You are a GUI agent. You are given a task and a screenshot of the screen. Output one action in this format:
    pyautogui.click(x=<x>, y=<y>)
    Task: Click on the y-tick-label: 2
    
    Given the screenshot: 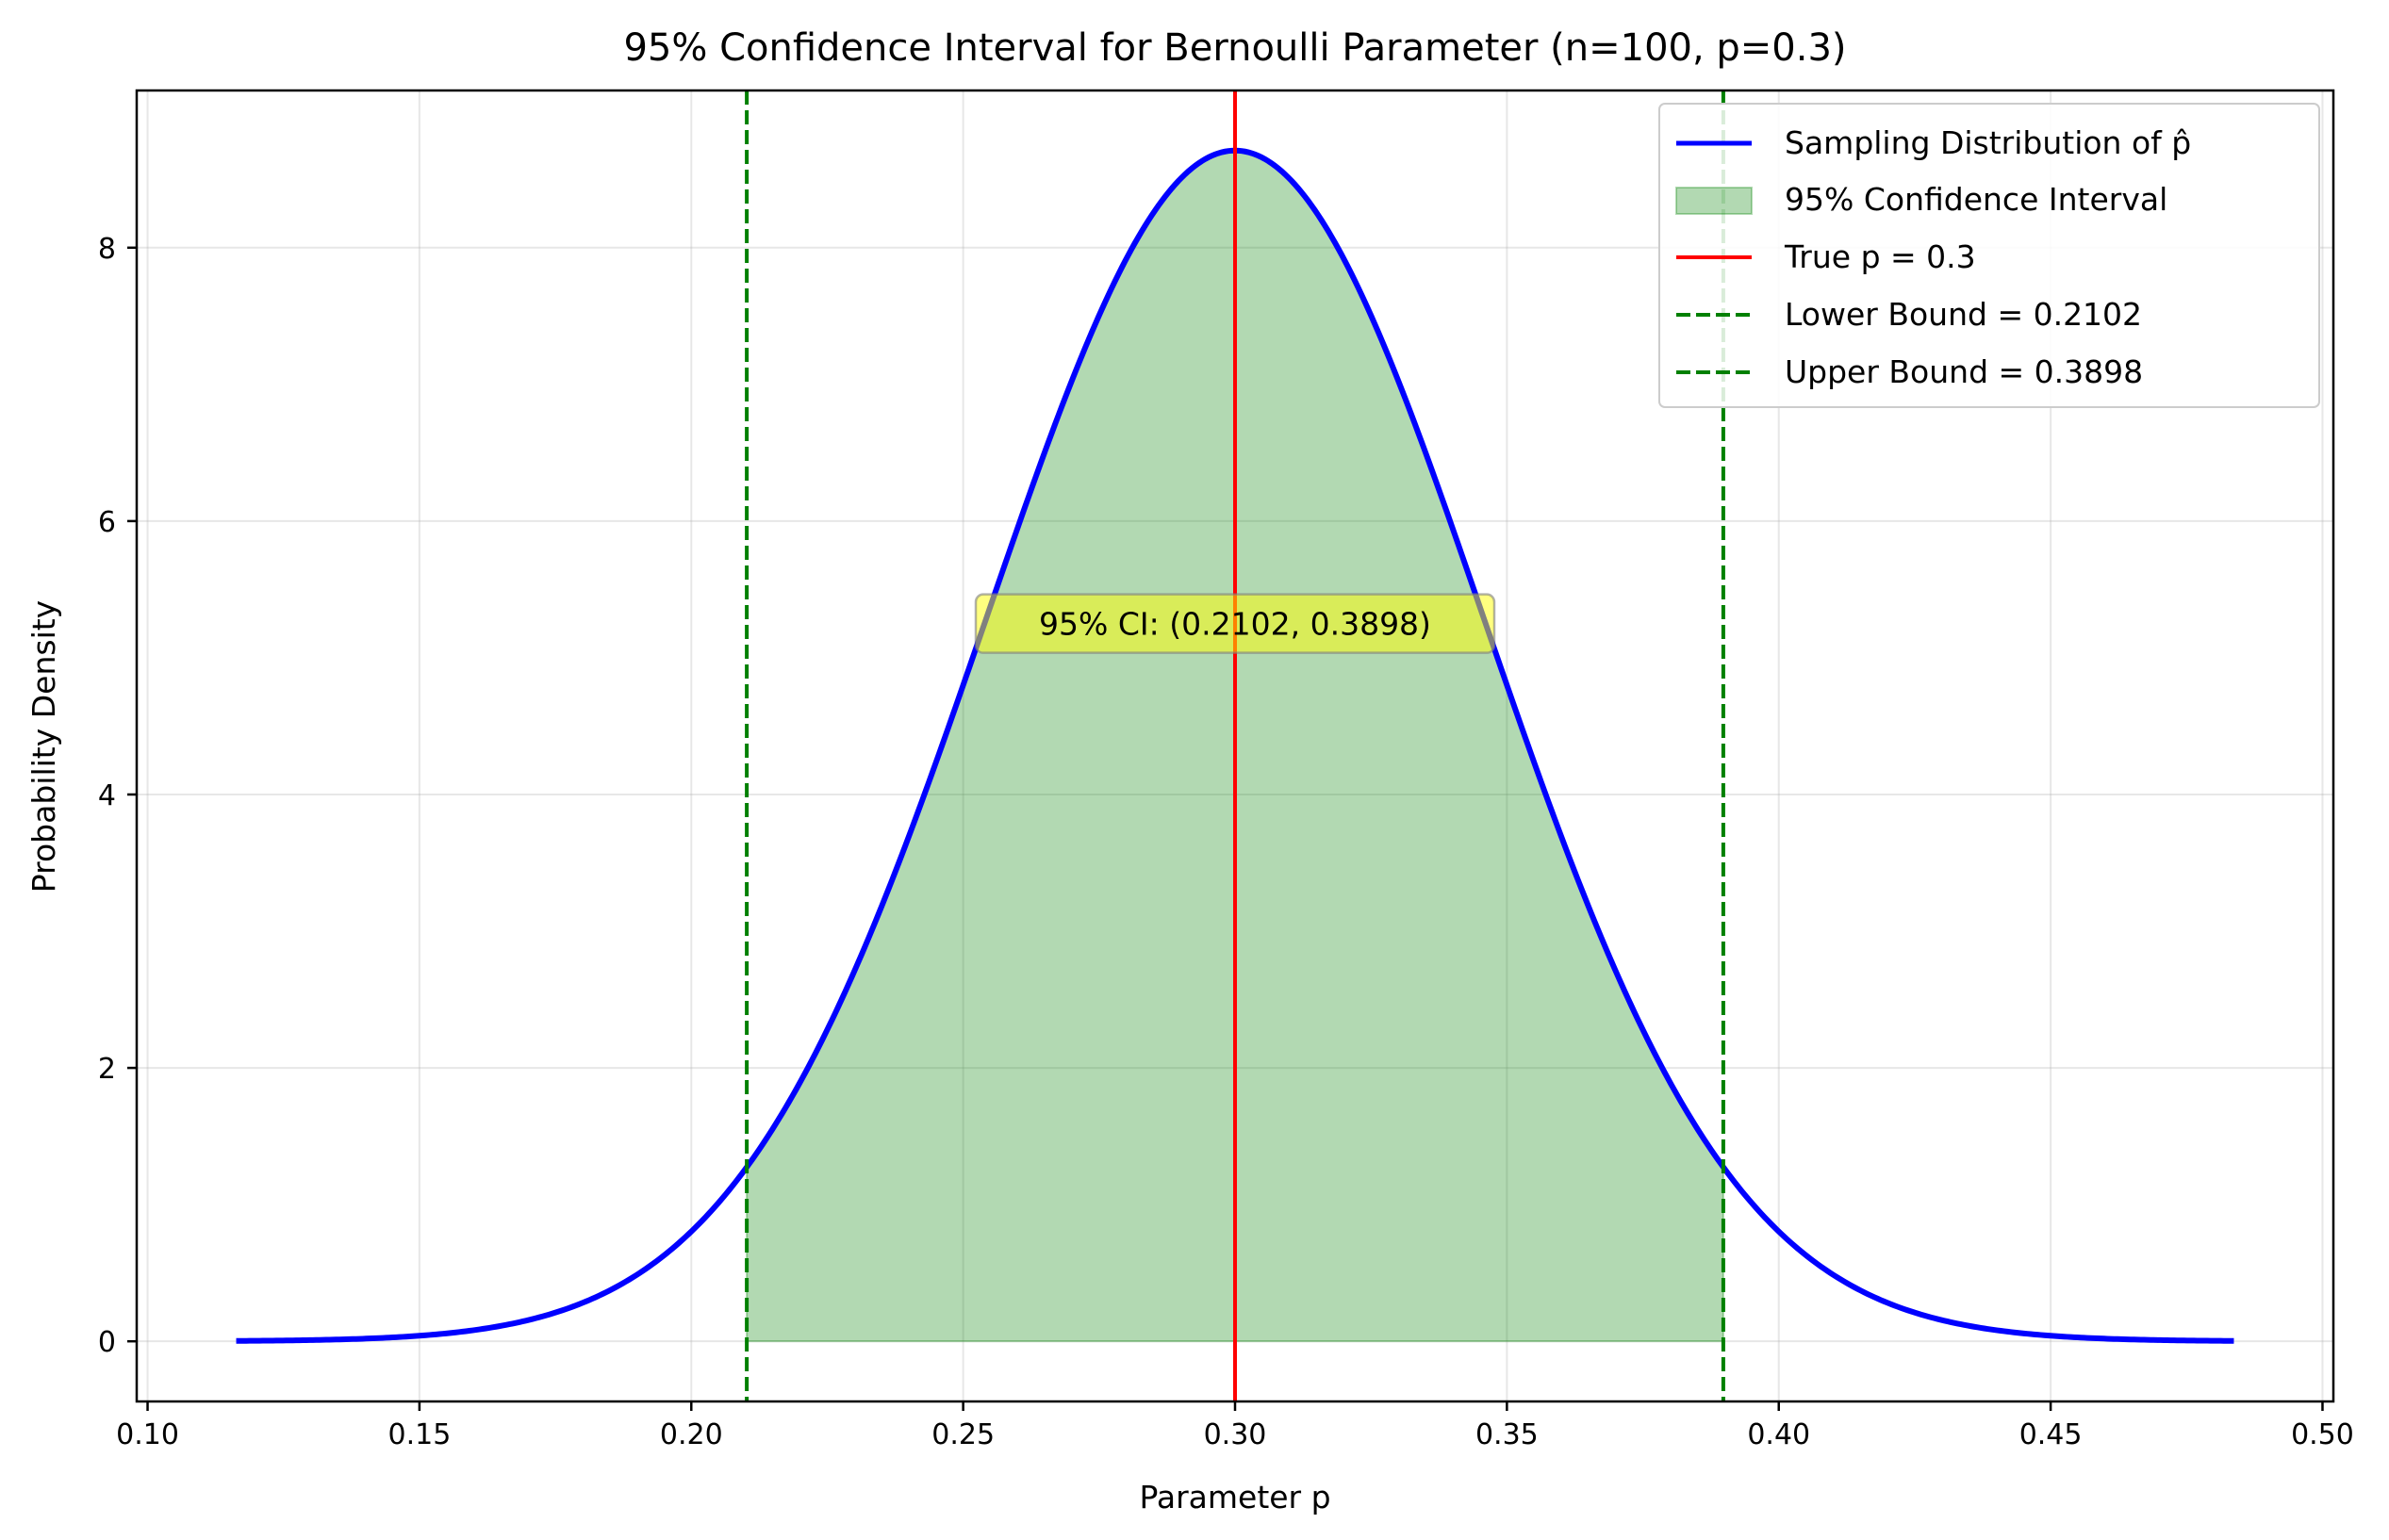 What is the action you would take?
    pyautogui.click(x=107, y=1069)
    